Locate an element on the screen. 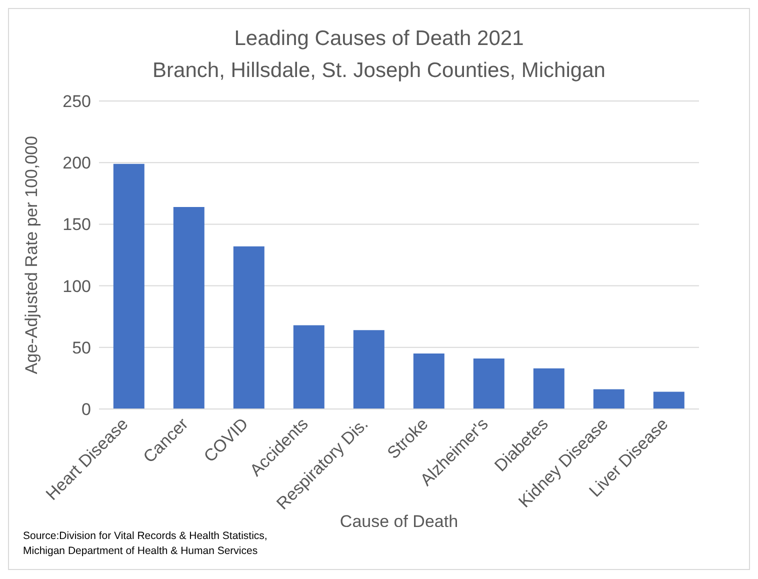  y-tick-label: 150 is located at coordinates (76, 224).